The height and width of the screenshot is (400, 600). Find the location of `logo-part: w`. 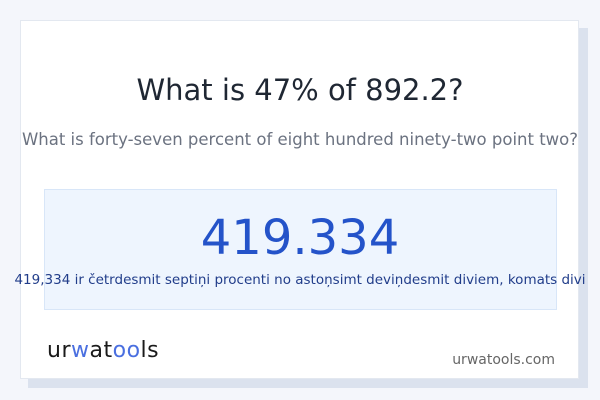

logo-part: w is located at coordinates (80, 350).